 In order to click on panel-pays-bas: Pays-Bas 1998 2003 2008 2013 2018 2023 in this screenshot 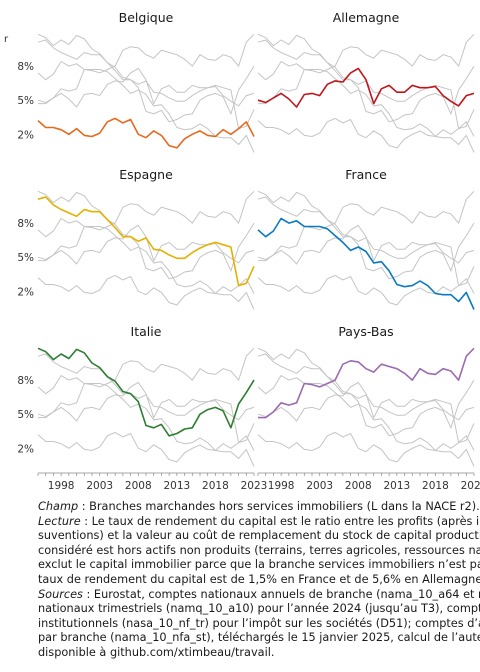, I will do `click(368, 408)`.